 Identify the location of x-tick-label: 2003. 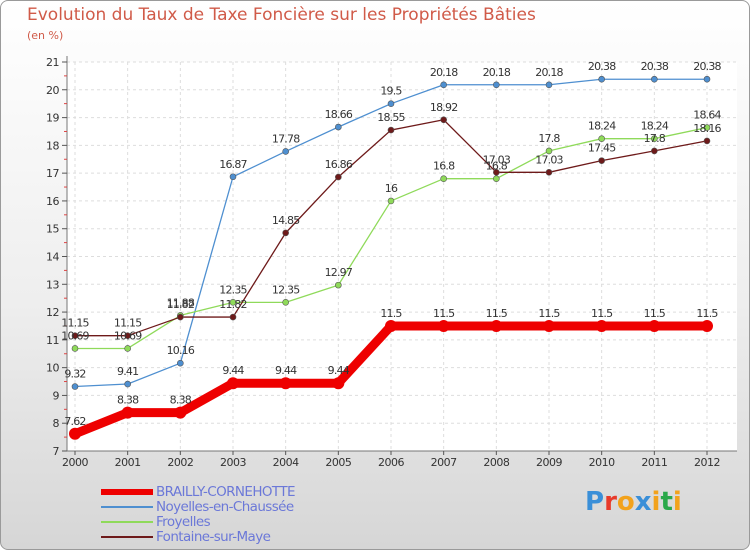
(233, 462).